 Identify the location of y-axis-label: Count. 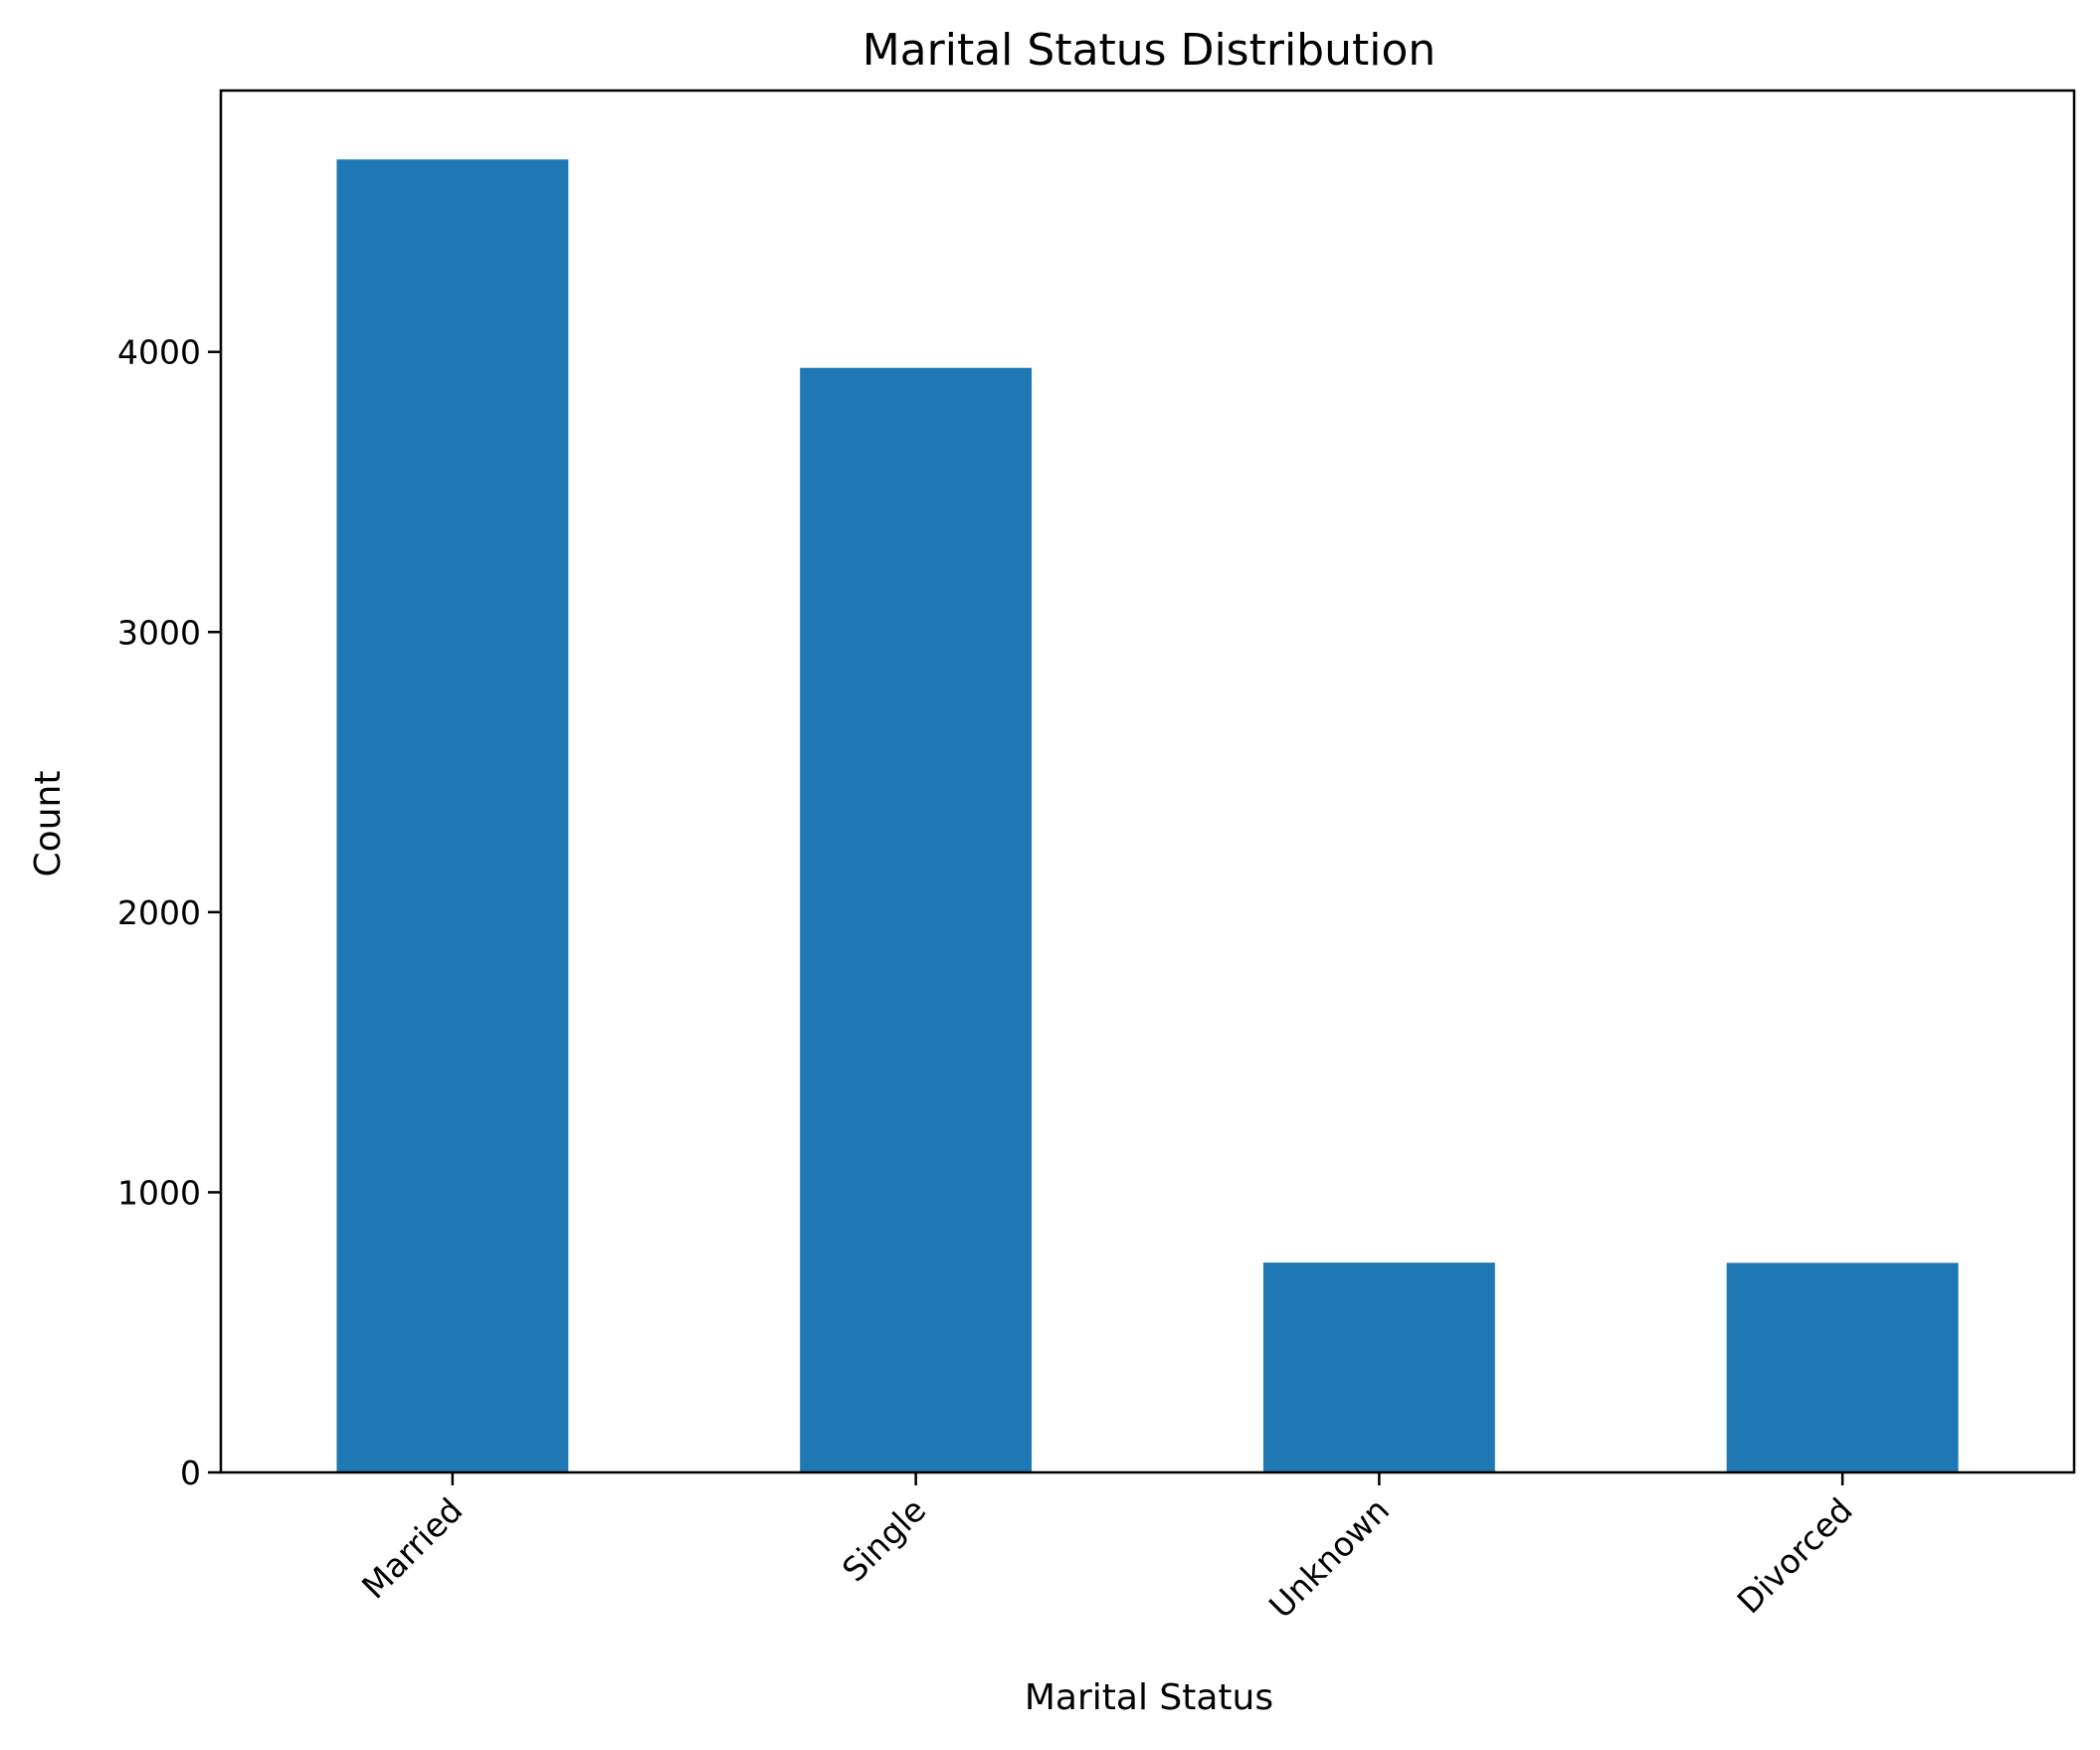
(48, 824).